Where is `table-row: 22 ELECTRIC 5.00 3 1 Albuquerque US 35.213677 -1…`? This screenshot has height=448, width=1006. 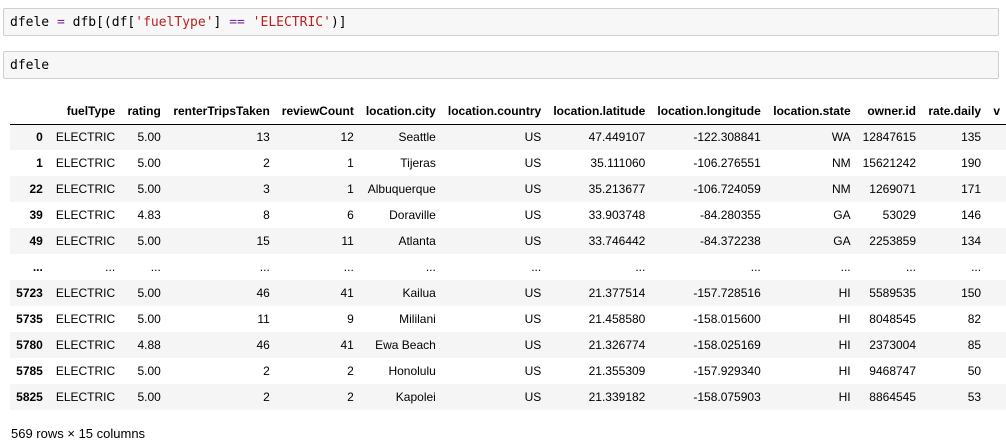 table-row: 22 ELECTRIC 5.00 3 1 Albuquerque US 35.213677 -1… is located at coordinates (508, 189).